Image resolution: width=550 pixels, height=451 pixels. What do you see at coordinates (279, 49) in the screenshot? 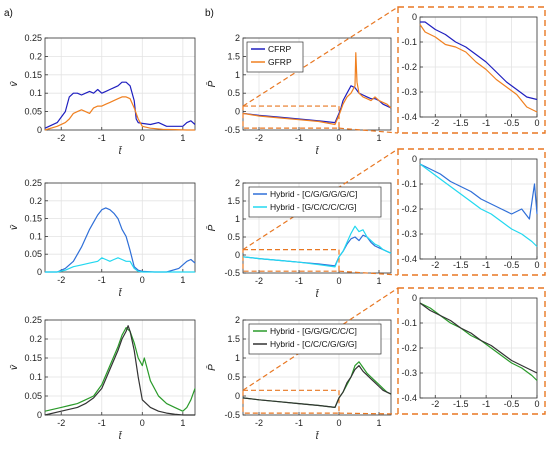
I see `legend-label: CFRP` at bounding box center [279, 49].